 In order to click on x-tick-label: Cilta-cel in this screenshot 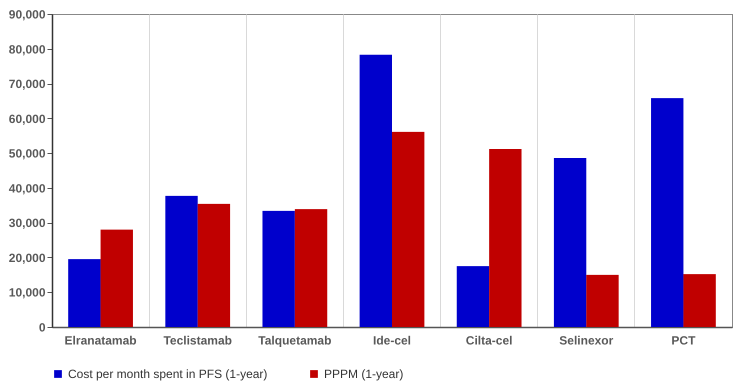, I will do `click(489, 341)`.